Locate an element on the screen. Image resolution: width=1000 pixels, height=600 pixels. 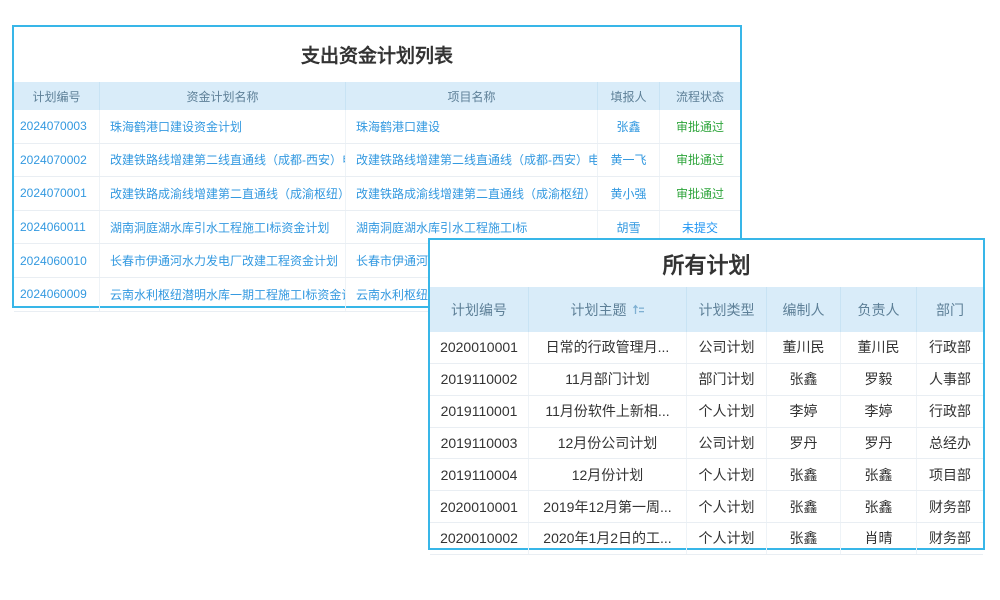
owner-cell: 李婷 is located at coordinates (879, 411).